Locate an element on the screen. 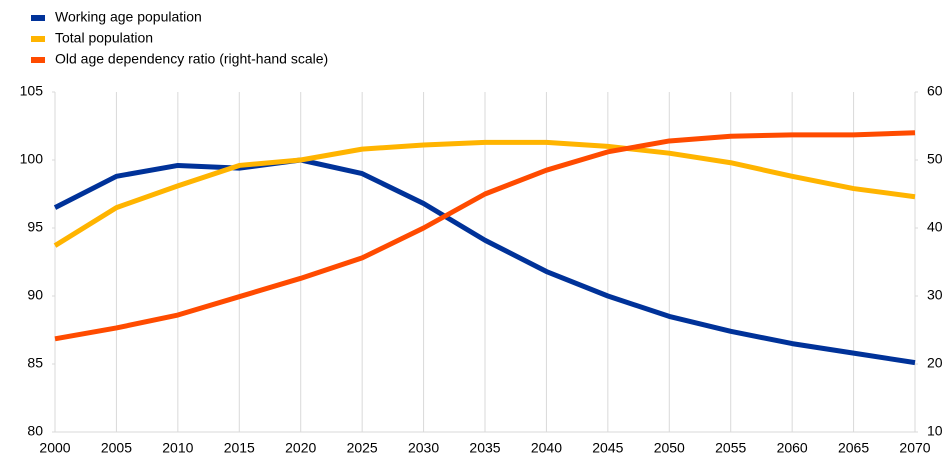 The height and width of the screenshot is (466, 947). x-tick-label: 2015 is located at coordinates (239, 448).